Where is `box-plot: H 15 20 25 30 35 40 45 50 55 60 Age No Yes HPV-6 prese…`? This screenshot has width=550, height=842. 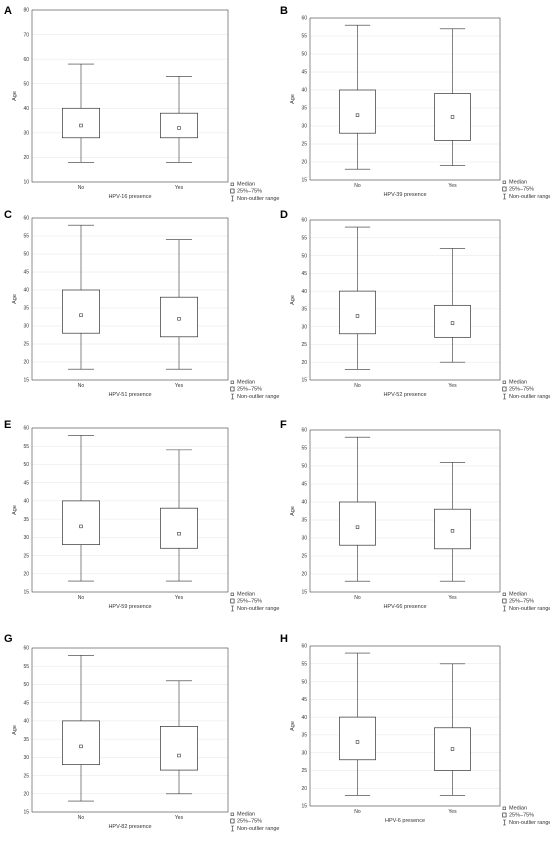
box-plot: H 15 20 25 30 35 40 45 50 55 60 Age No Yes HPV-6 prese… is located at coordinates (415, 729).